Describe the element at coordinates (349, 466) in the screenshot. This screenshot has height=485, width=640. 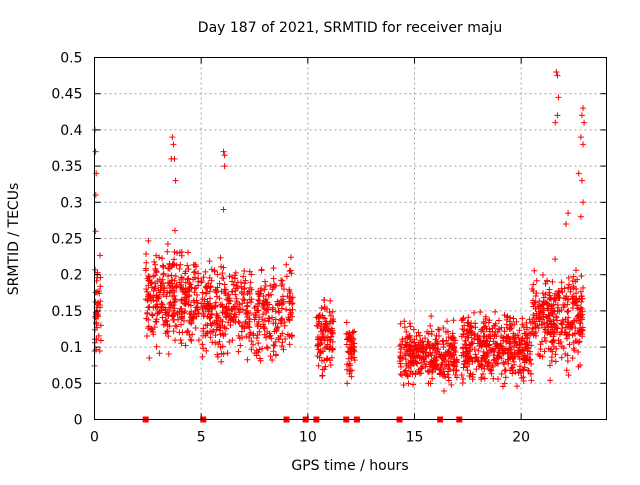
I see `x-axis-title: GPS time / hours` at that location.